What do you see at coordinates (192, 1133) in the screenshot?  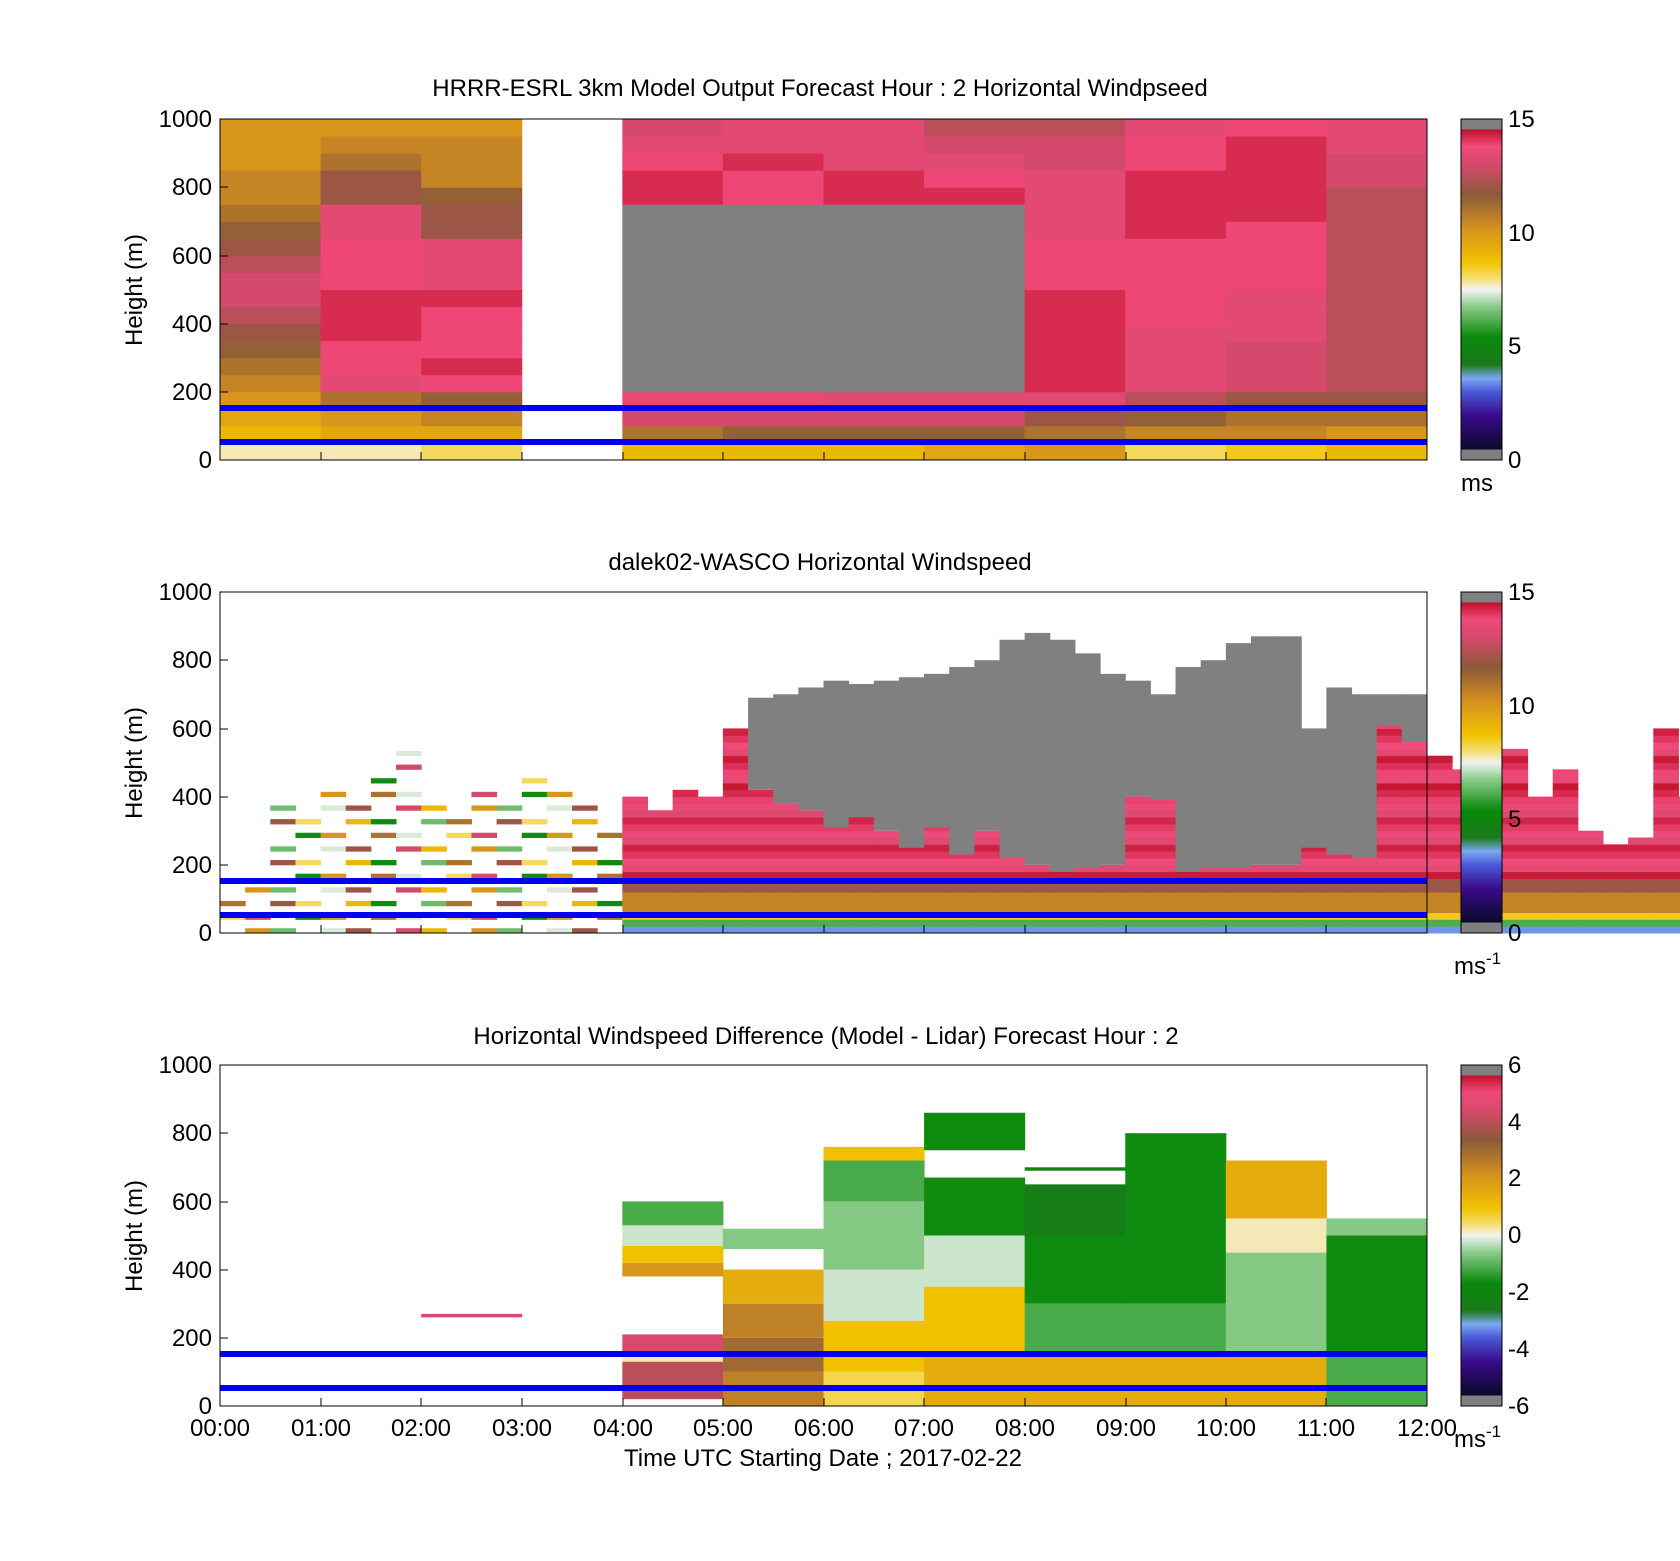 I see `y-tick-label: 800` at bounding box center [192, 1133].